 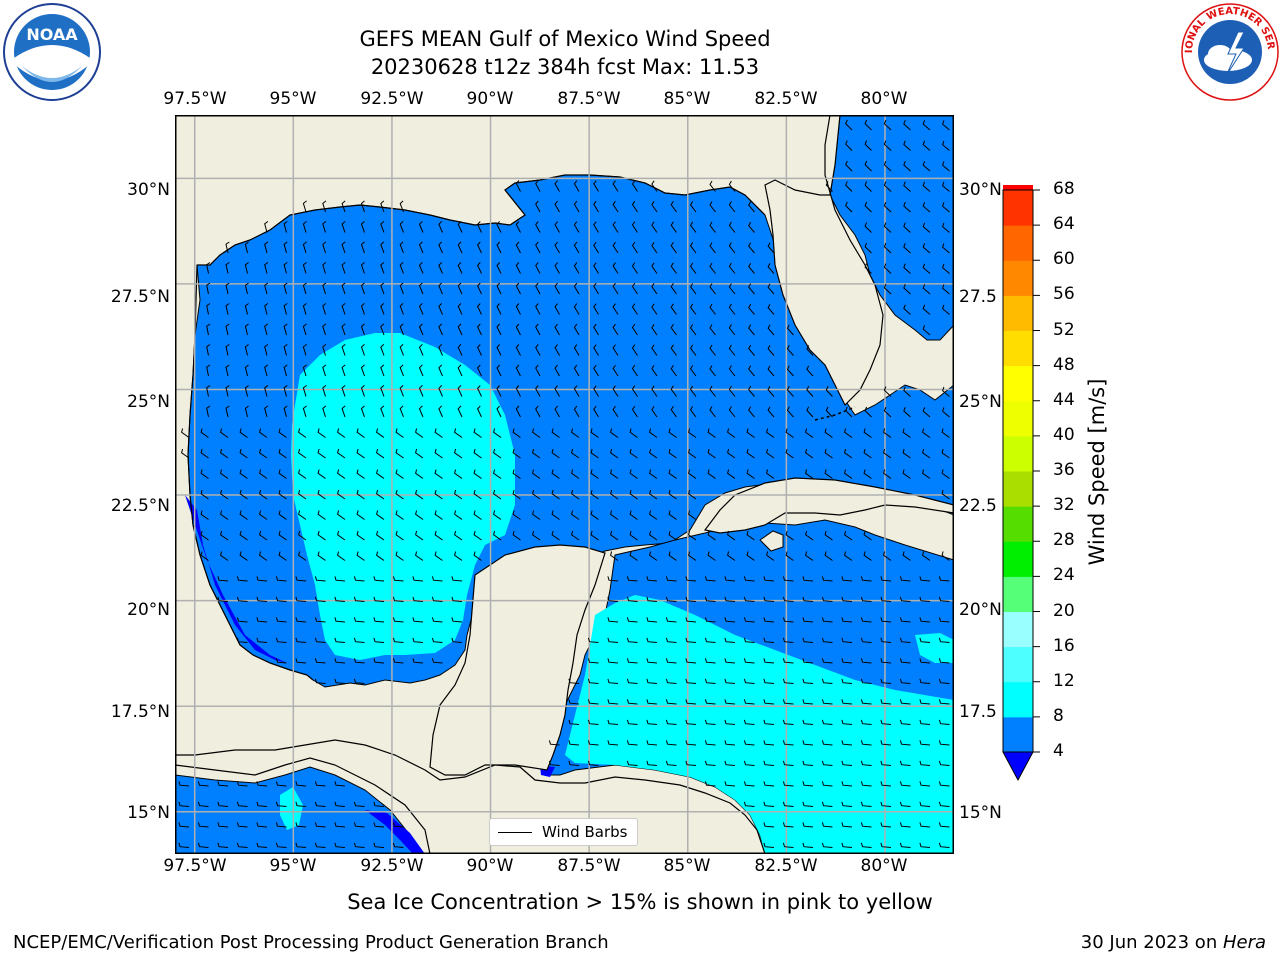 I want to click on isla-de-la-juventud-land, so click(x=771, y=541).